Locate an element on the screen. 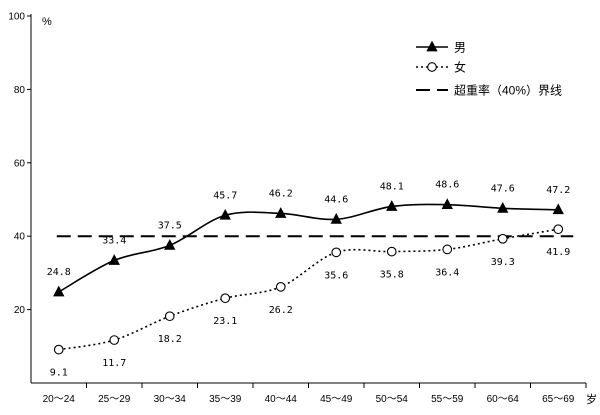  female-data-label: 11.7 is located at coordinates (114, 363).